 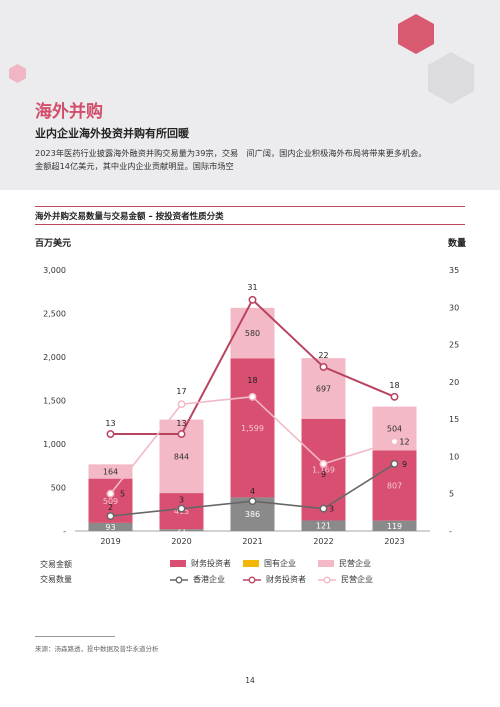 What do you see at coordinates (394, 429) in the screenshot?
I see `bar-value-label: 504` at bounding box center [394, 429].